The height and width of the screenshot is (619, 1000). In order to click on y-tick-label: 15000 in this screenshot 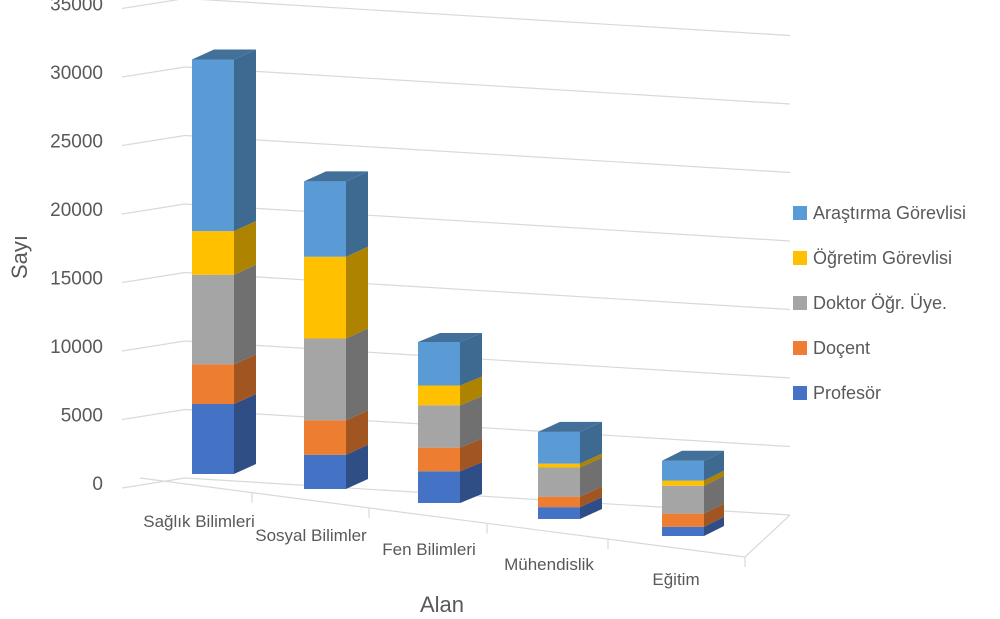, I will do `click(76, 279)`.